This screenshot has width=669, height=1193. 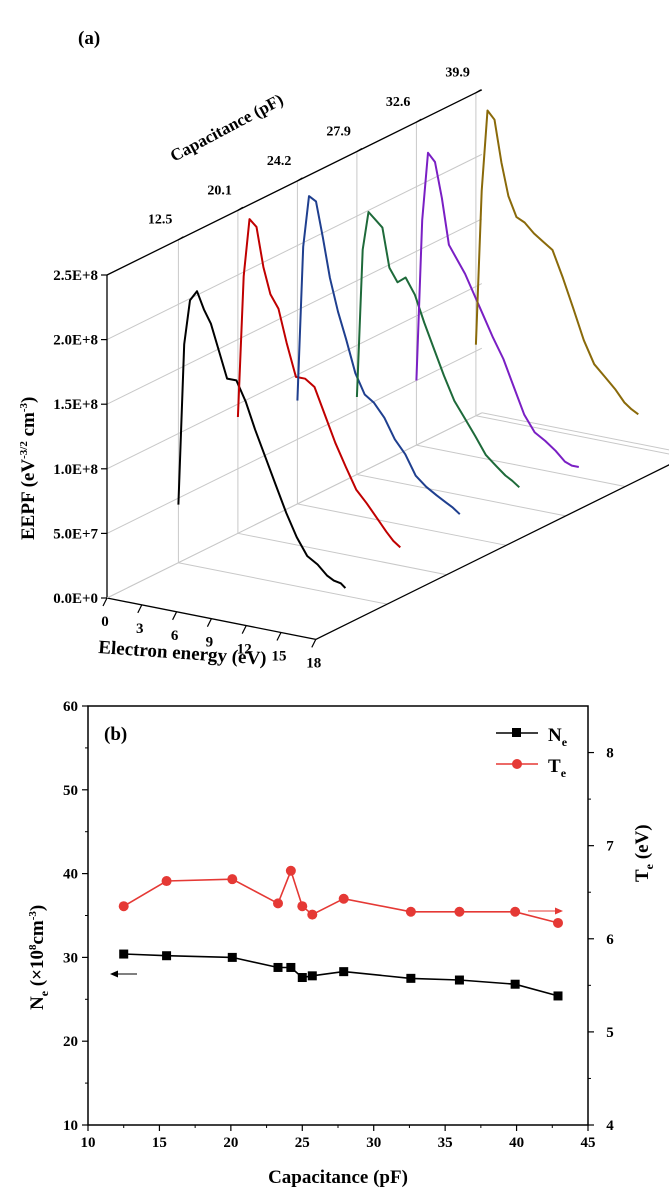 What do you see at coordinates (70, 1042) in the screenshot?
I see `b-left-y-tick-label: 20` at bounding box center [70, 1042].